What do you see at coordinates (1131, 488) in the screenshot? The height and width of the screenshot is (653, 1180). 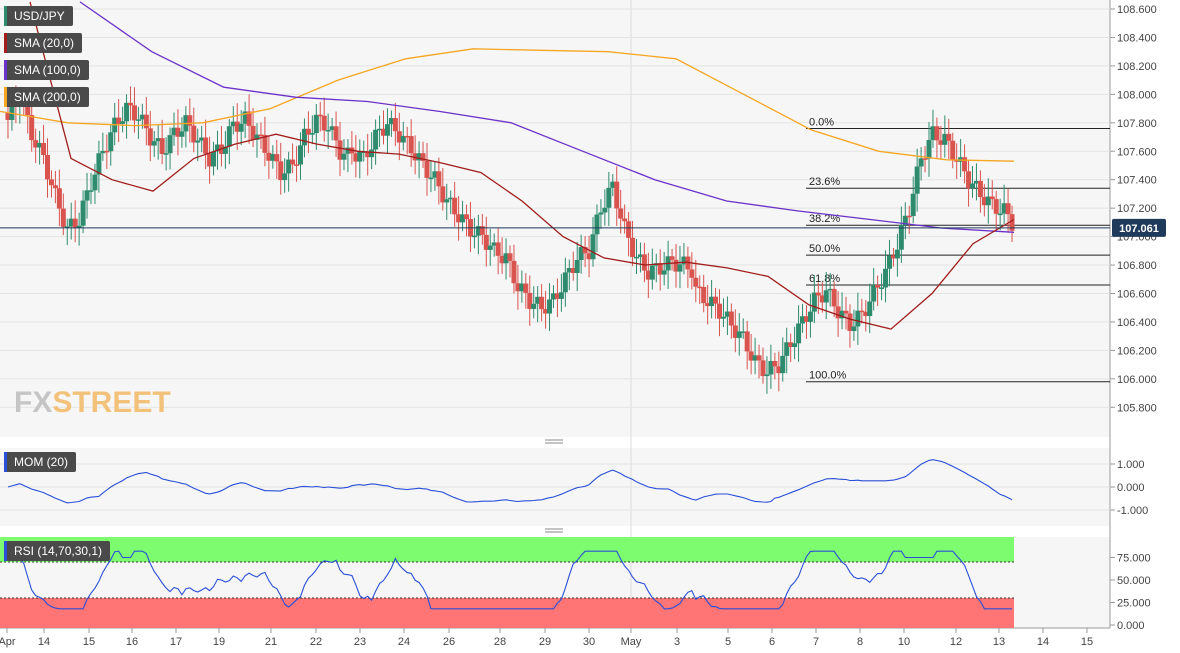 I see `mom-tick-label: 0.000` at bounding box center [1131, 488].